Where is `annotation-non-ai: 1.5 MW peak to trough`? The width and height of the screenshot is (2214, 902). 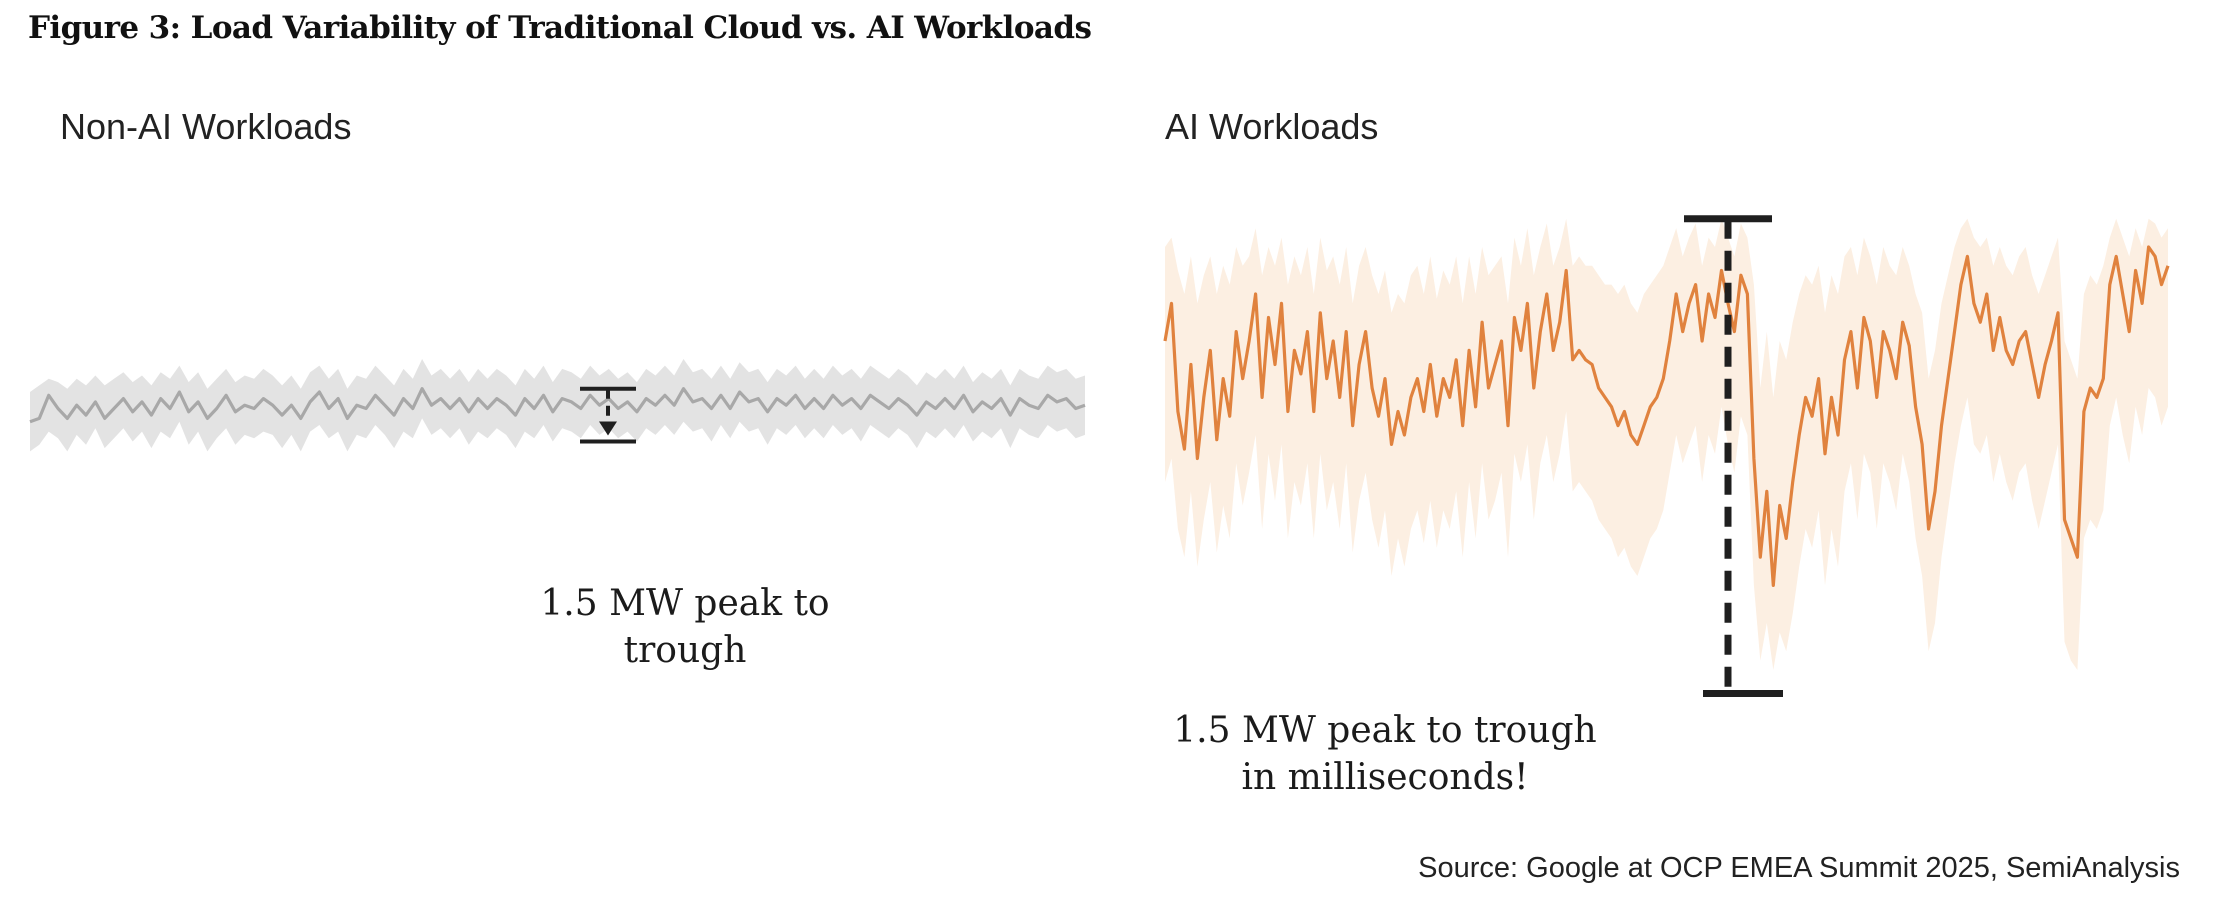
annotation-non-ai: 1.5 MW peak to trough is located at coordinates (685, 627).